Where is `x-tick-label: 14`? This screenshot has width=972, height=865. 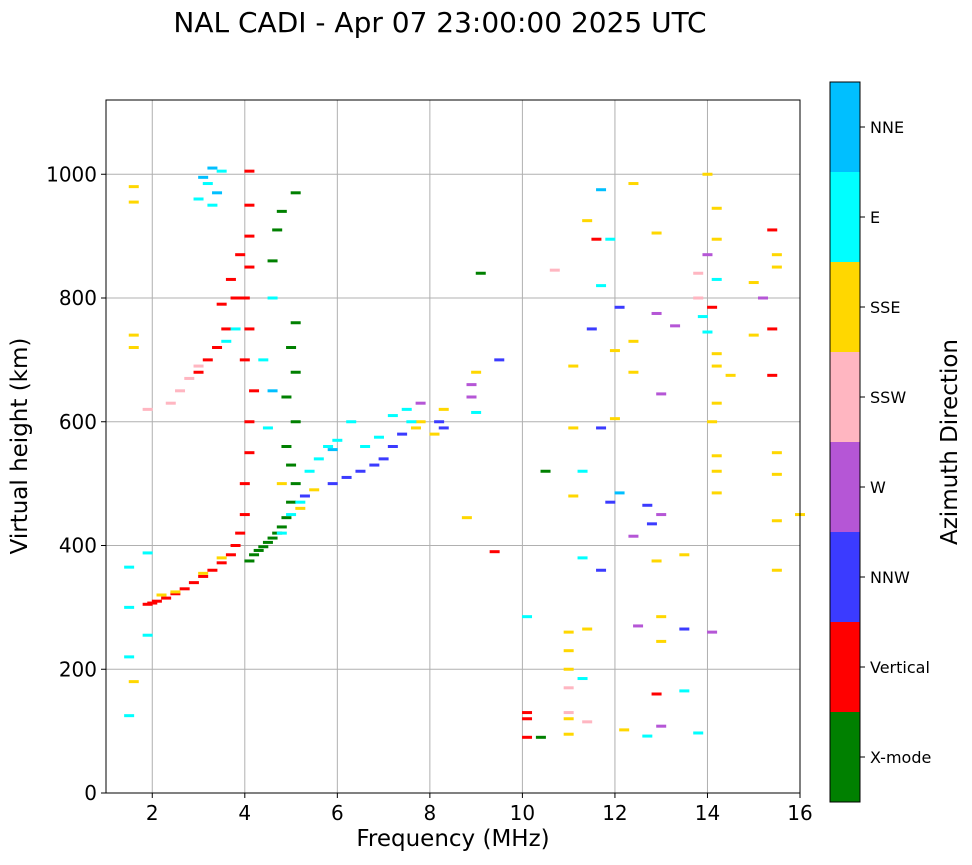
x-tick-label: 14 is located at coordinates (707, 813).